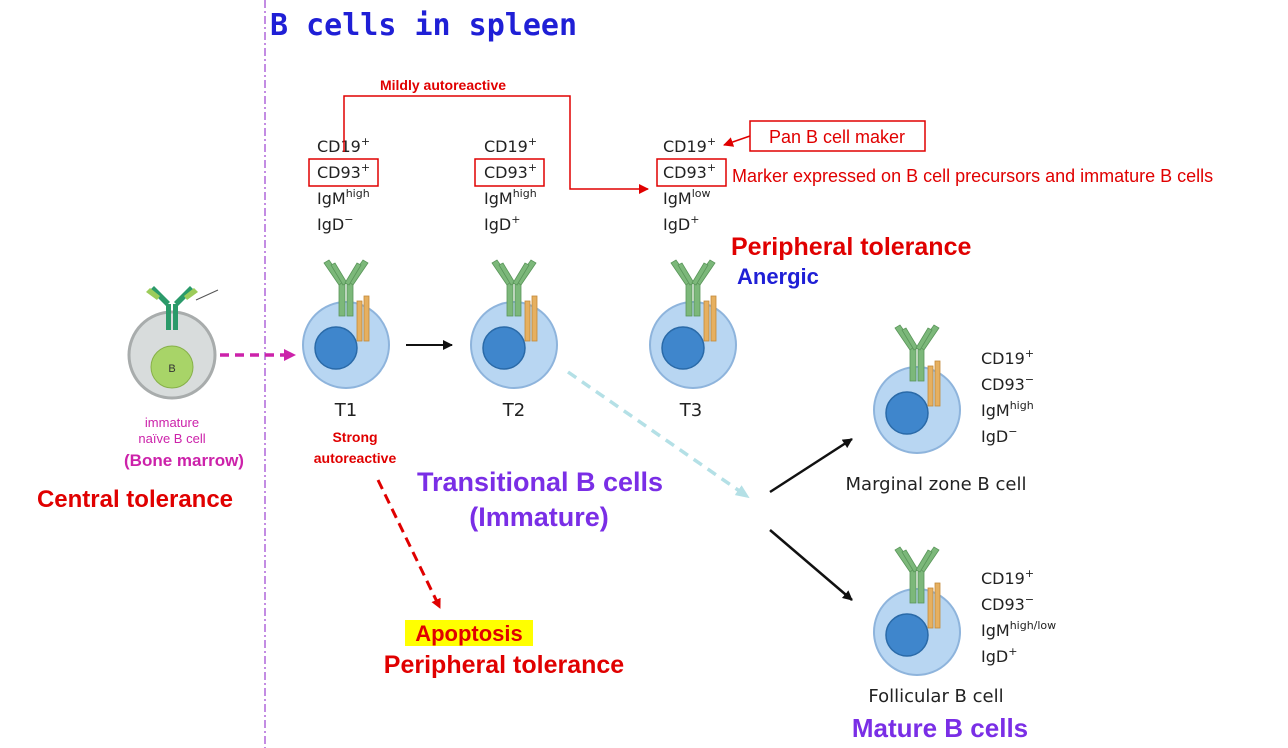  What do you see at coordinates (502, 223) in the screenshot?
I see `t2-marker-igd: IgD+` at bounding box center [502, 223].